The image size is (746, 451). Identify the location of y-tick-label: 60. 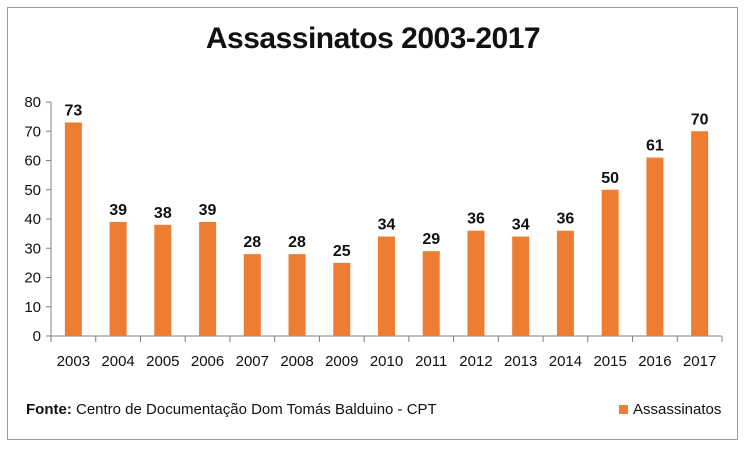
(32, 161).